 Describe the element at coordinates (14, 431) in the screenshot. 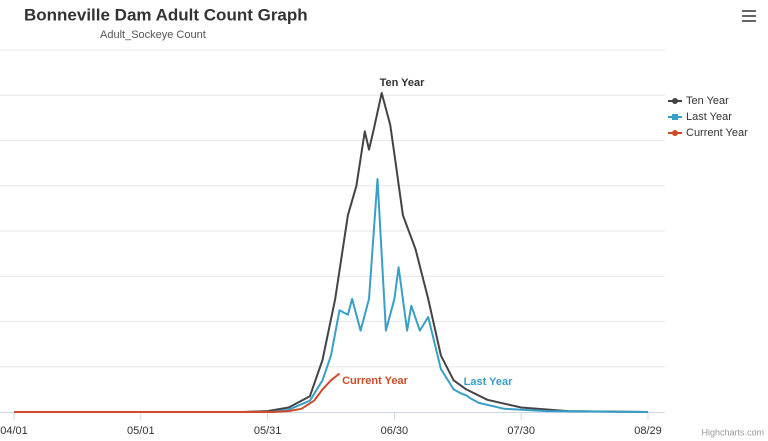

I see `x-tick-label: 04/01` at that location.